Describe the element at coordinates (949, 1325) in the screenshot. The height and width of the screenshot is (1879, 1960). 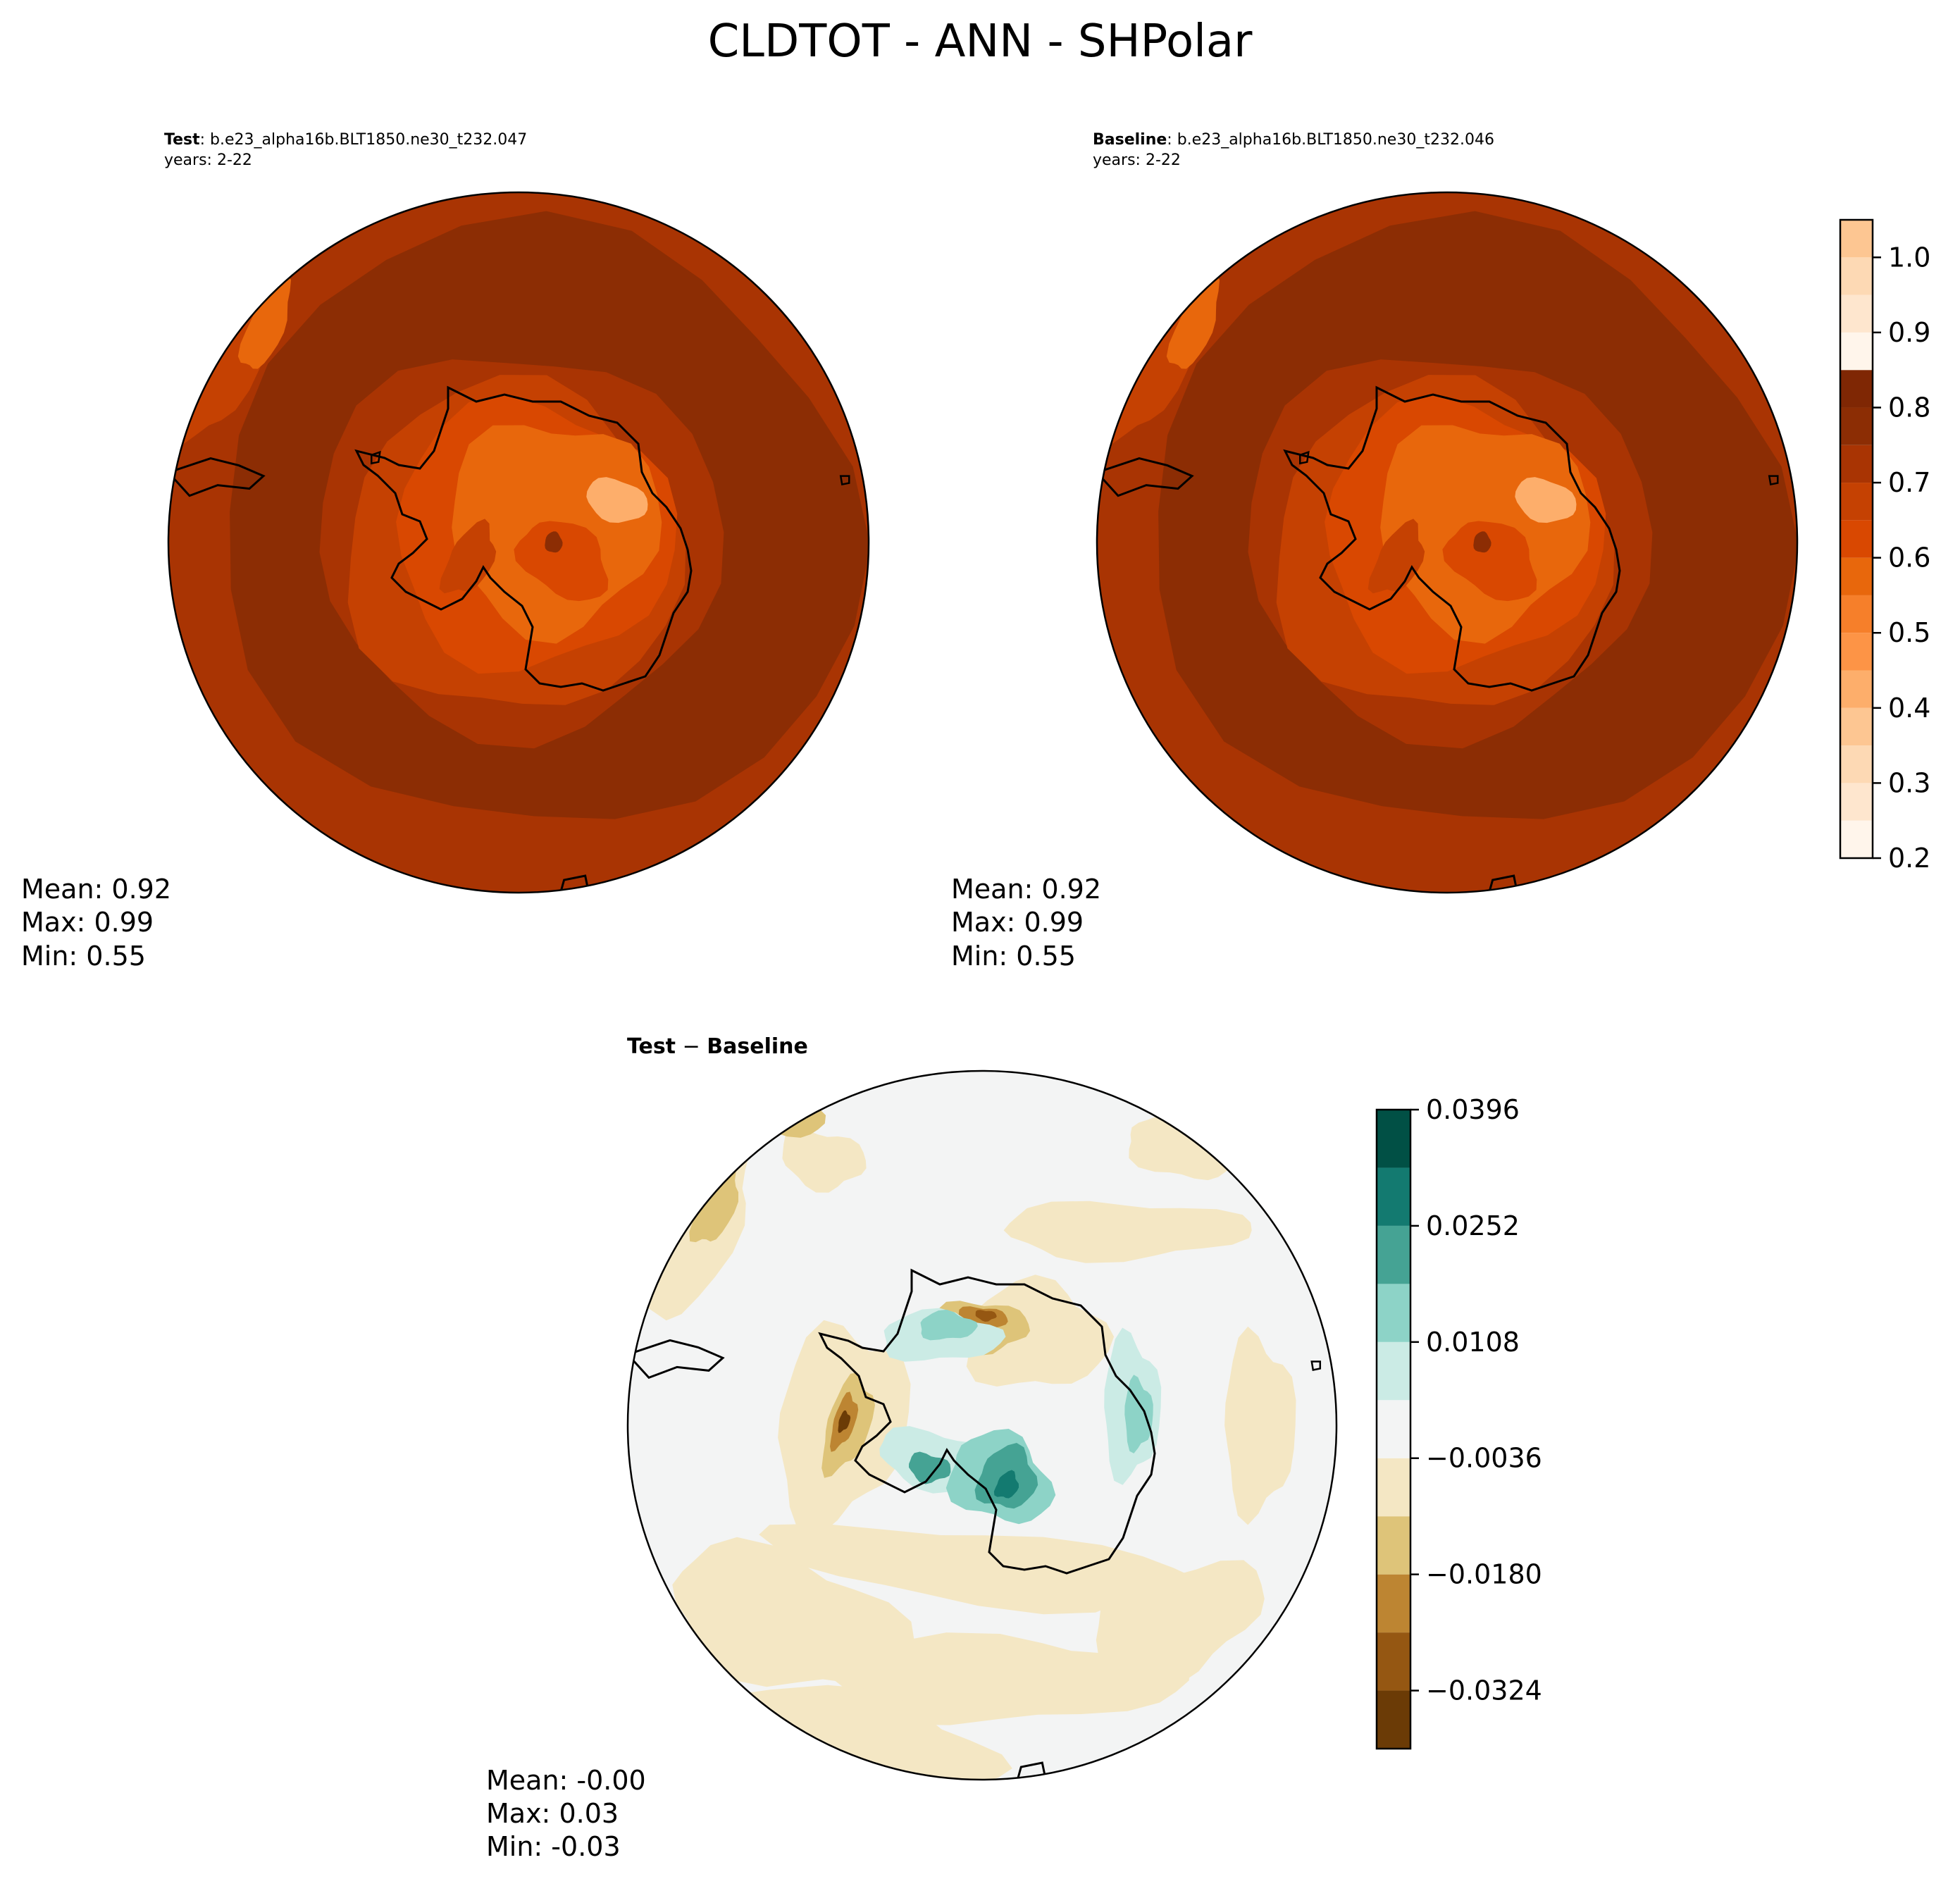
I see `diff-positive-region` at that location.